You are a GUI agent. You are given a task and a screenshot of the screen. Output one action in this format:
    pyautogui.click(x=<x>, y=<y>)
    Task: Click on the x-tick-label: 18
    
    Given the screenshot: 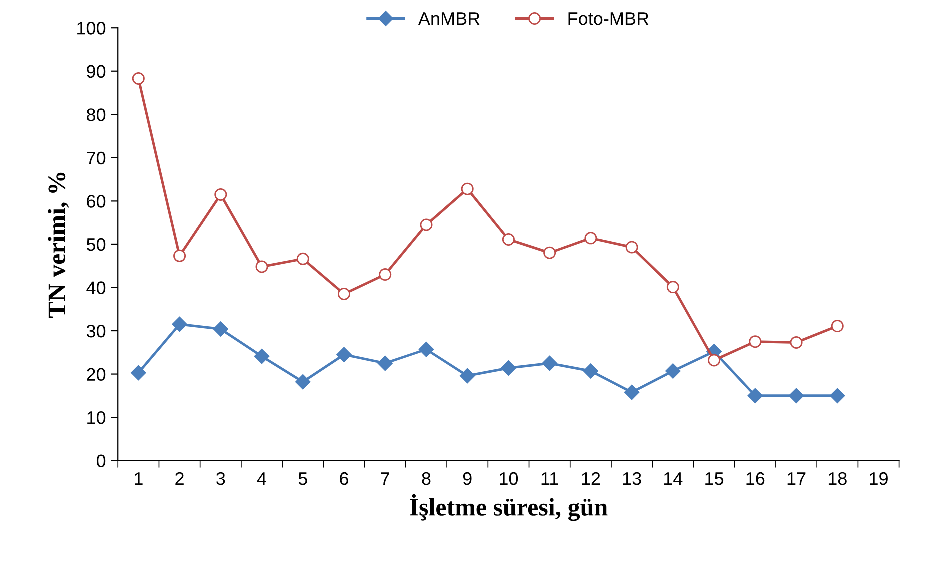 What is the action you would take?
    pyautogui.click(x=837, y=479)
    